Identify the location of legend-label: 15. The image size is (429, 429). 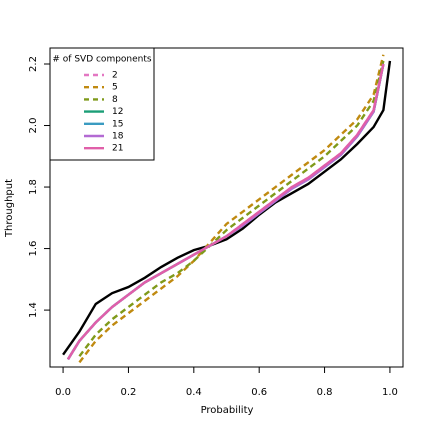
(117, 124).